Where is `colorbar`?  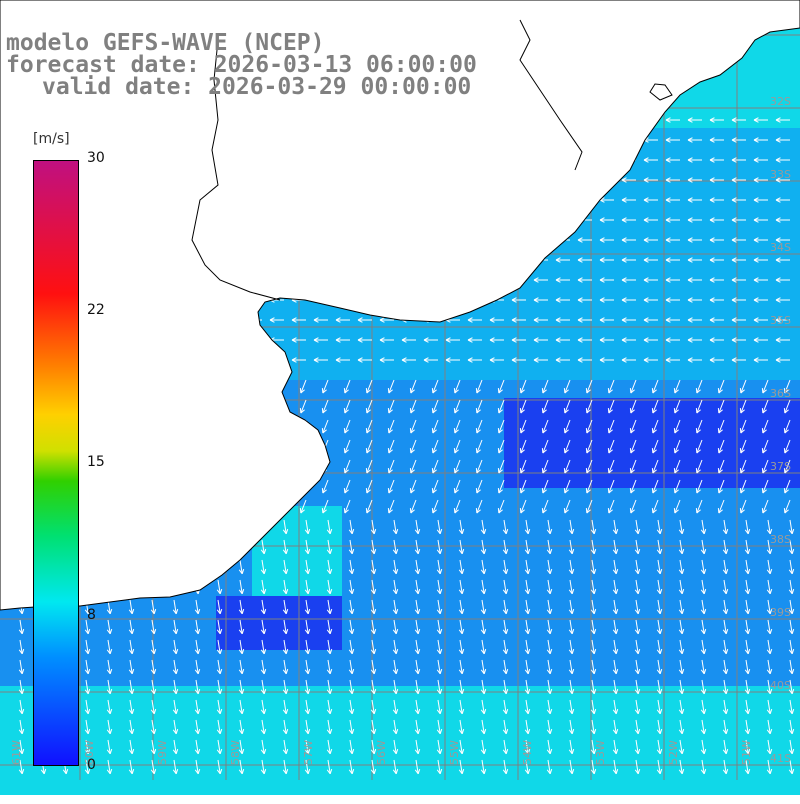 colorbar is located at coordinates (56, 463).